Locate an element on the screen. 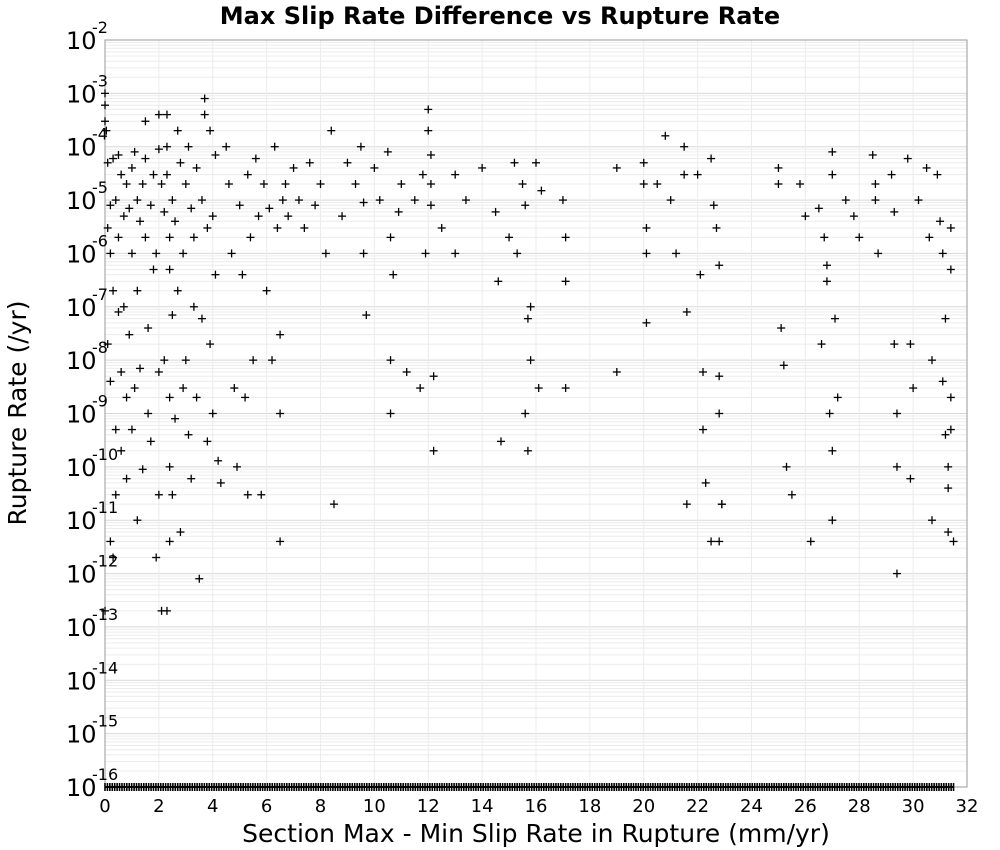 This screenshot has width=1000, height=850. x-tick-label: 2 is located at coordinates (158, 806).